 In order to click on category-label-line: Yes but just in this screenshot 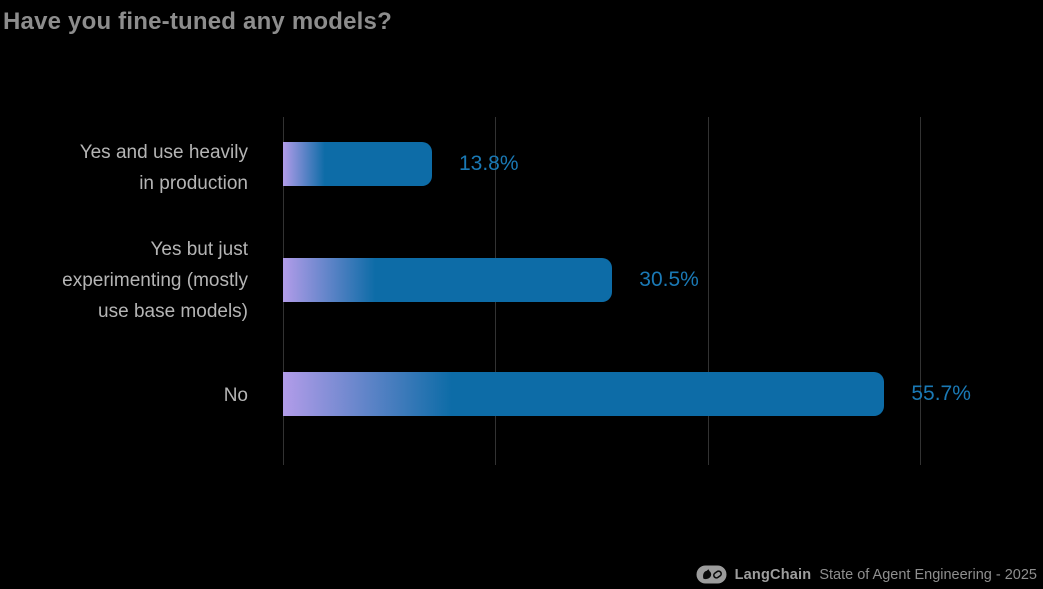, I will do `click(199, 249)`.